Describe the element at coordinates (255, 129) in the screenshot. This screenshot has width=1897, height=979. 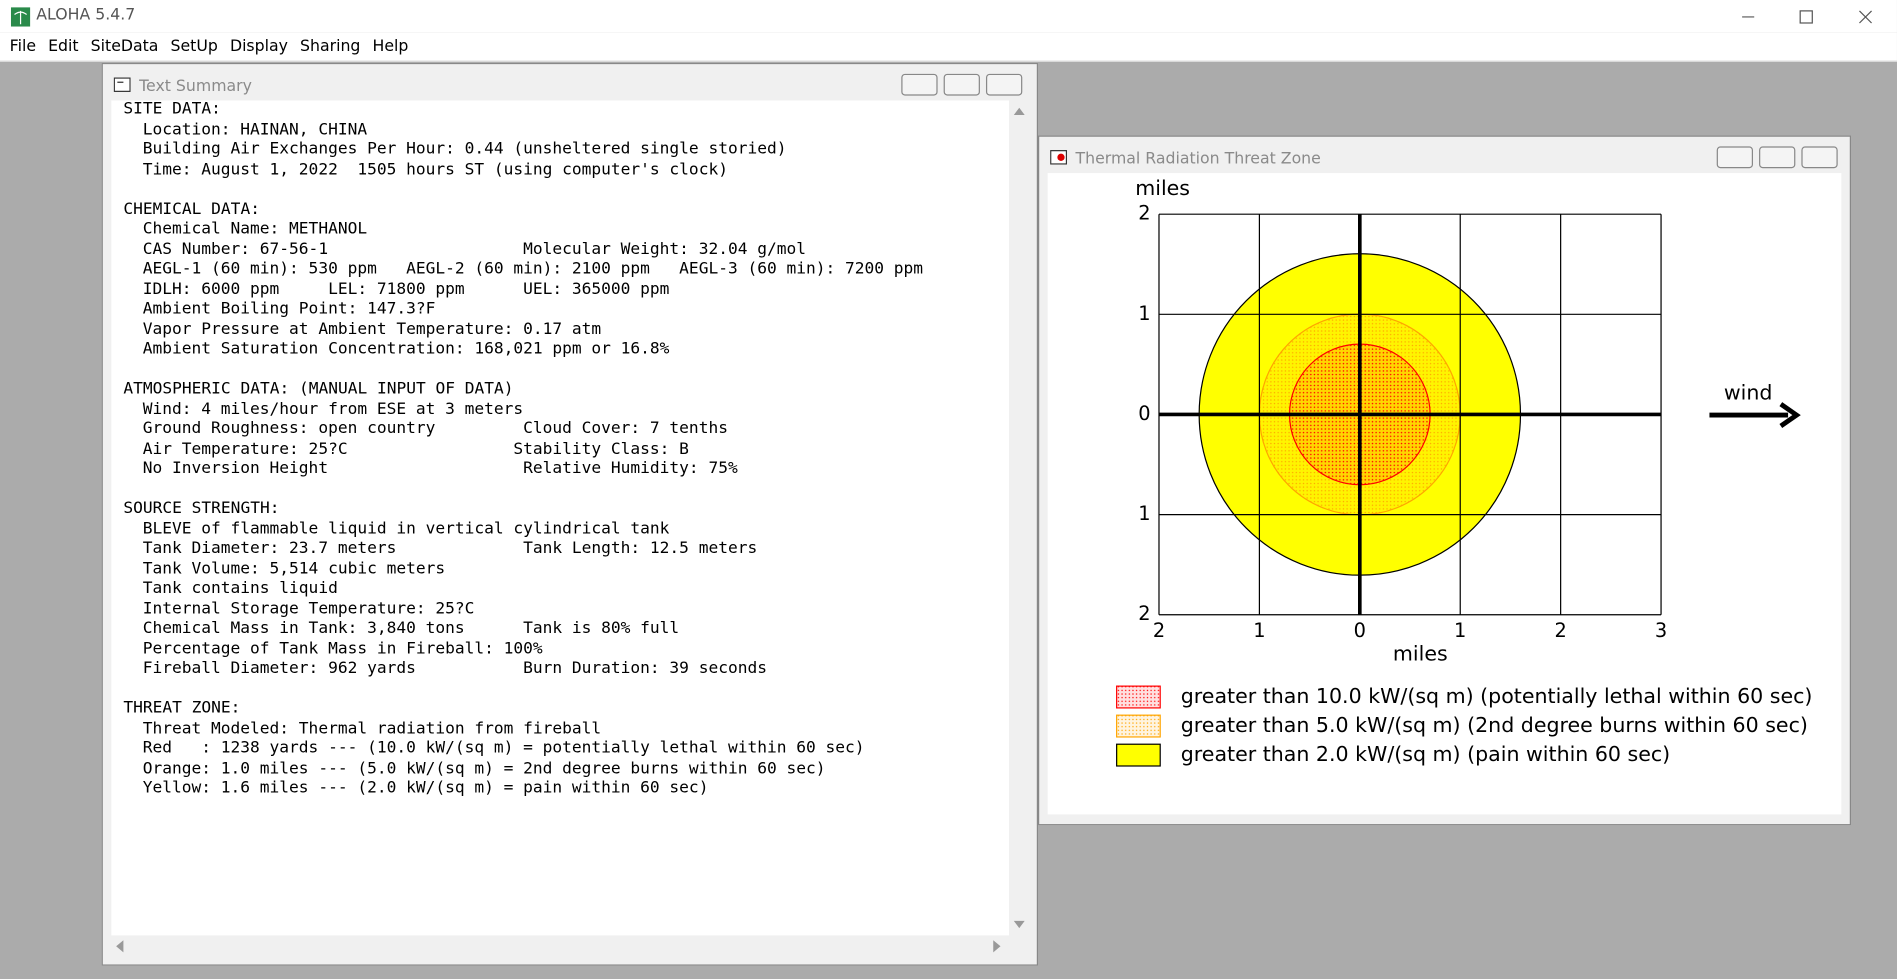
I see `summary-line: Location: HAINAN, CHINA` at that location.